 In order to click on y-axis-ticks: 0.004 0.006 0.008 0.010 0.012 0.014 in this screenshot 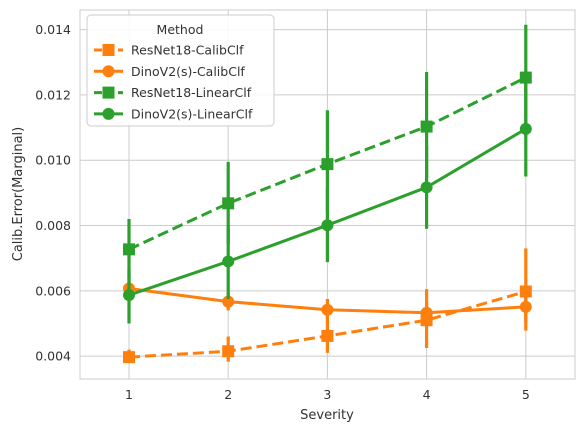, I will do `click(53, 193)`.